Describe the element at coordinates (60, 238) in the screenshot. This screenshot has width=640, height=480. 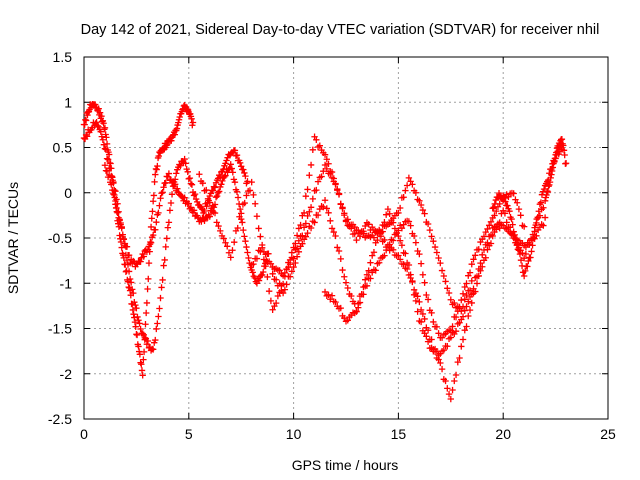
I see `y-tick-label: -0.5` at that location.